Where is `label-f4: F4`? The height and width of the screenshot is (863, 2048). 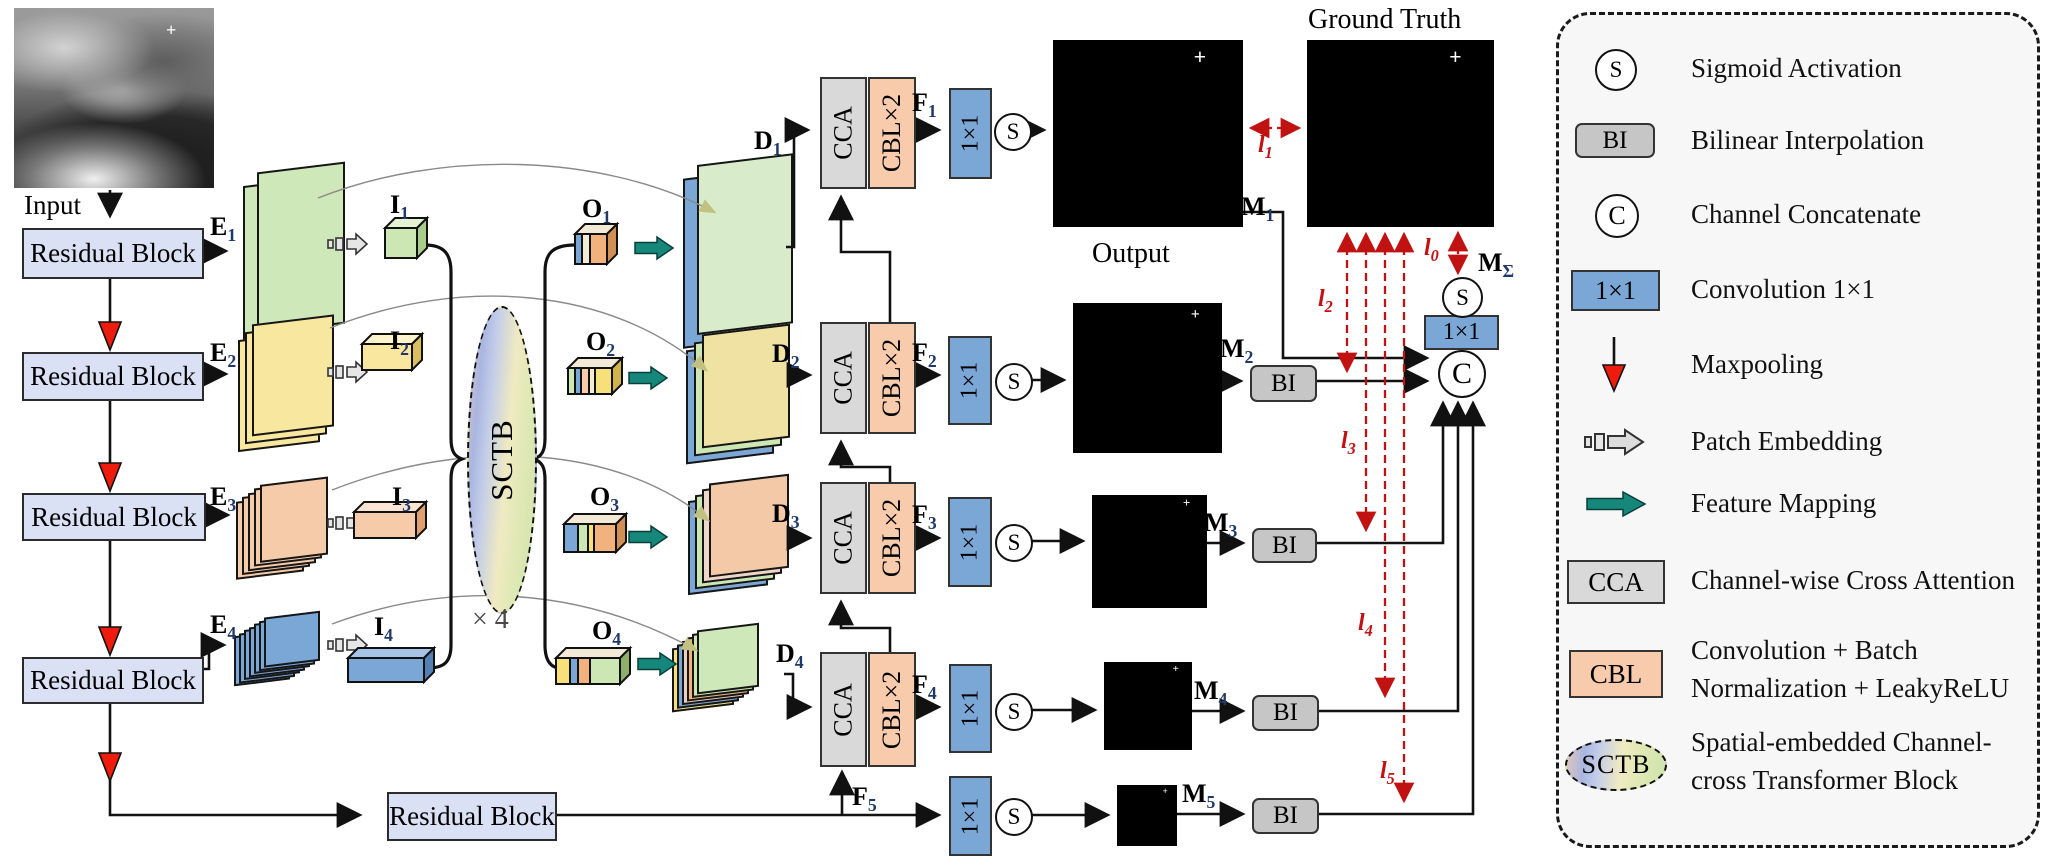 label-f4: F4 is located at coordinates (924, 687).